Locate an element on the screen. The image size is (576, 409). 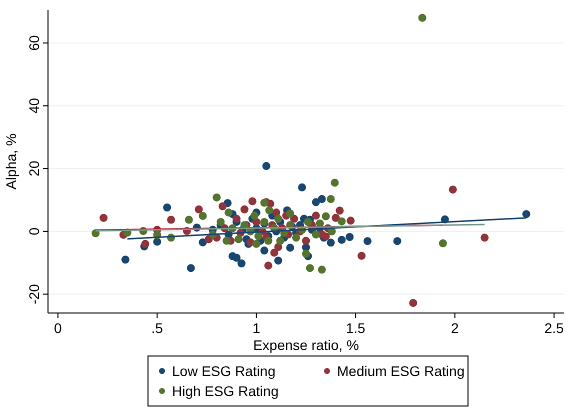
legend-label: Low ESG Rating is located at coordinates (224, 371).